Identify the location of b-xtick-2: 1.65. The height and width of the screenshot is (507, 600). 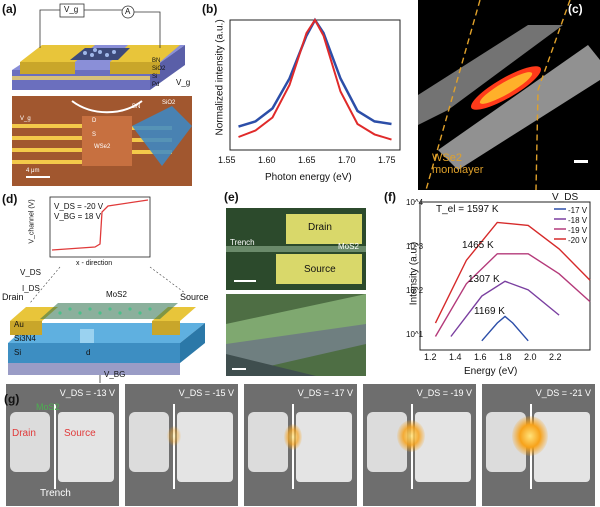
(307, 160).